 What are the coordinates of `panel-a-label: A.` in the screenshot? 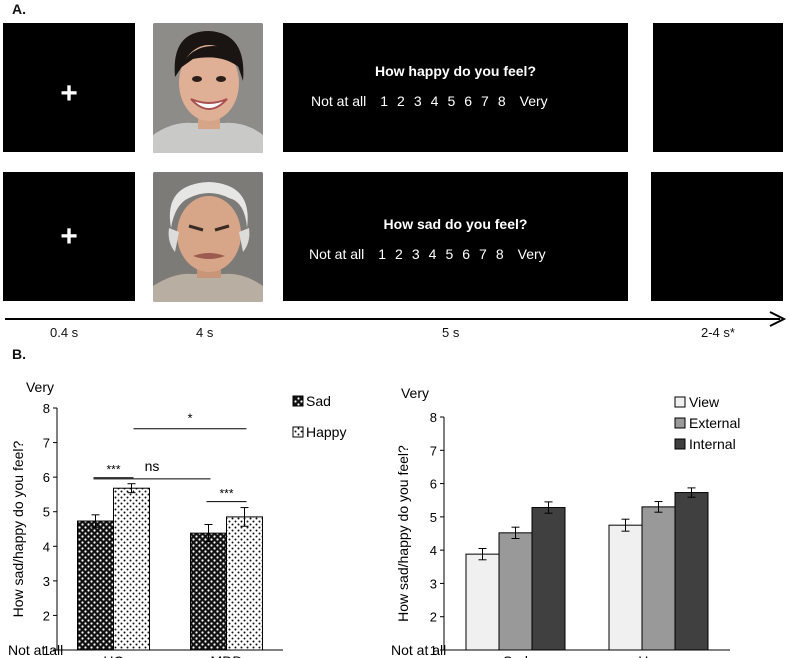 It's located at (19, 9).